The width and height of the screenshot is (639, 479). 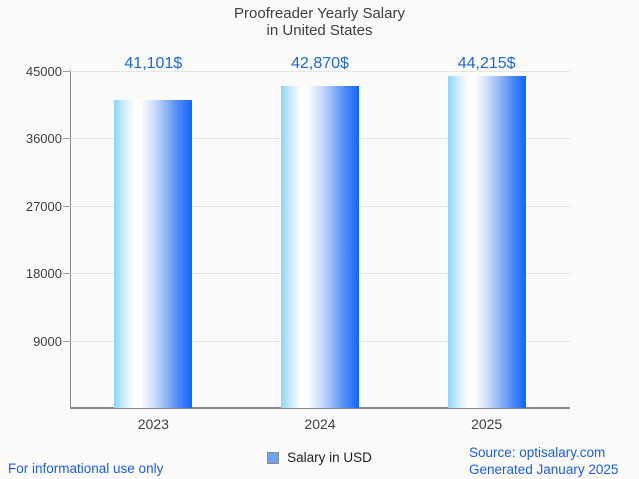 I want to click on bar-2024, so click(x=320, y=247).